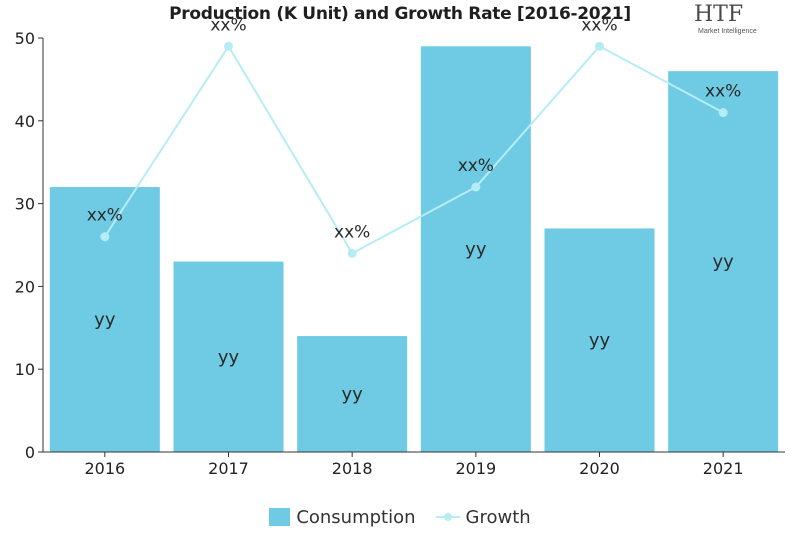 The height and width of the screenshot is (533, 800). Describe the element at coordinates (228, 46) in the screenshot. I see `growth-point-2017` at that location.